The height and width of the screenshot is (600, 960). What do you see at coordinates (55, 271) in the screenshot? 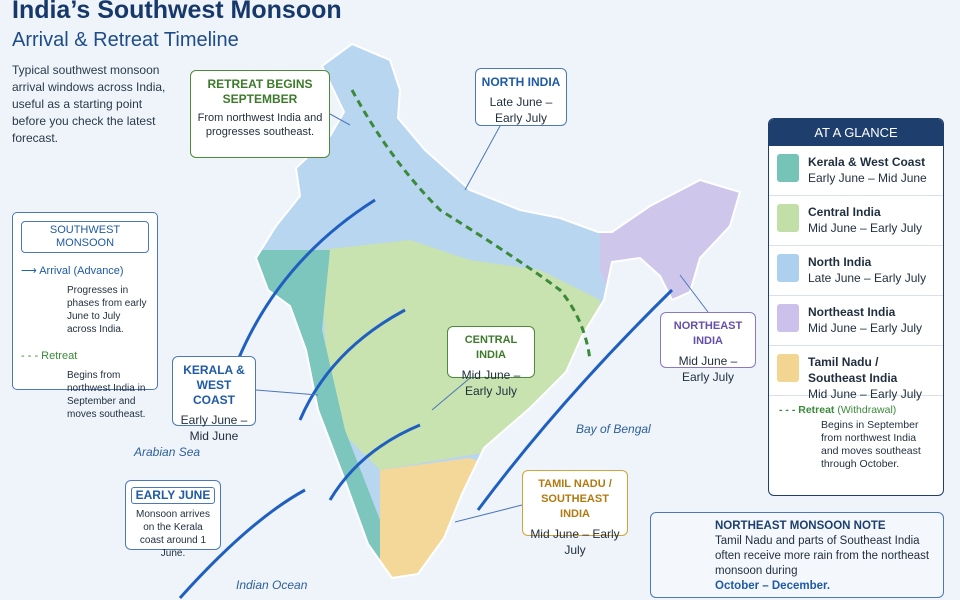
I see `label: Arrival` at bounding box center [55, 271].